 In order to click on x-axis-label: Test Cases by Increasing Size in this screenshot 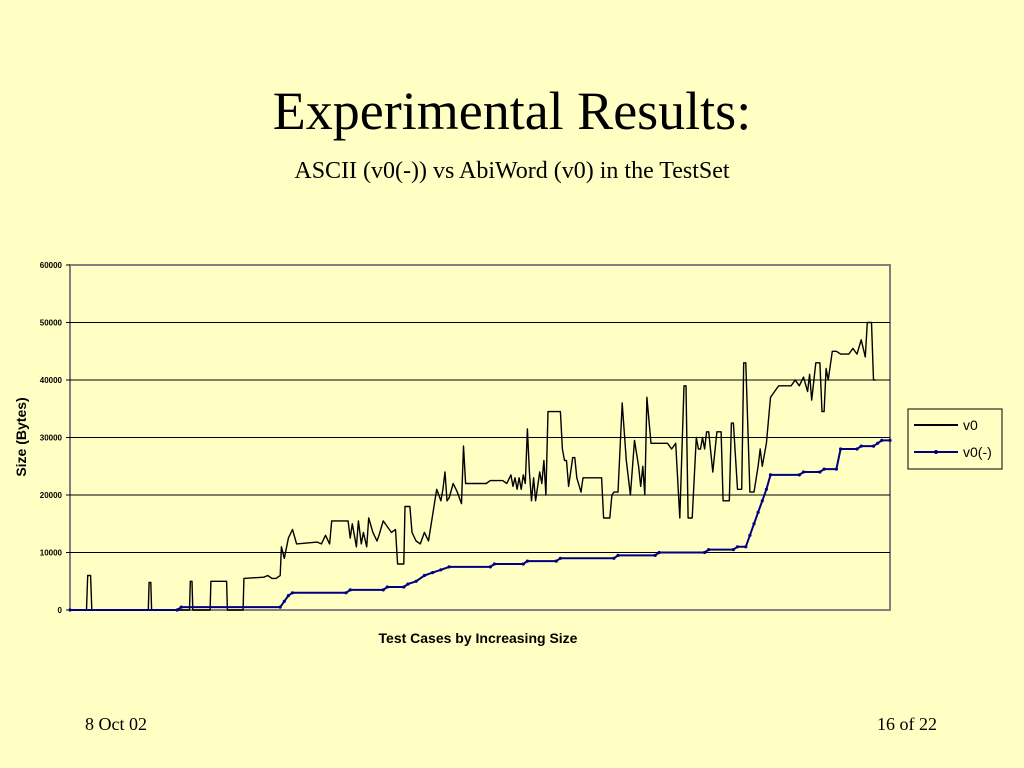, I will do `click(478, 638)`.